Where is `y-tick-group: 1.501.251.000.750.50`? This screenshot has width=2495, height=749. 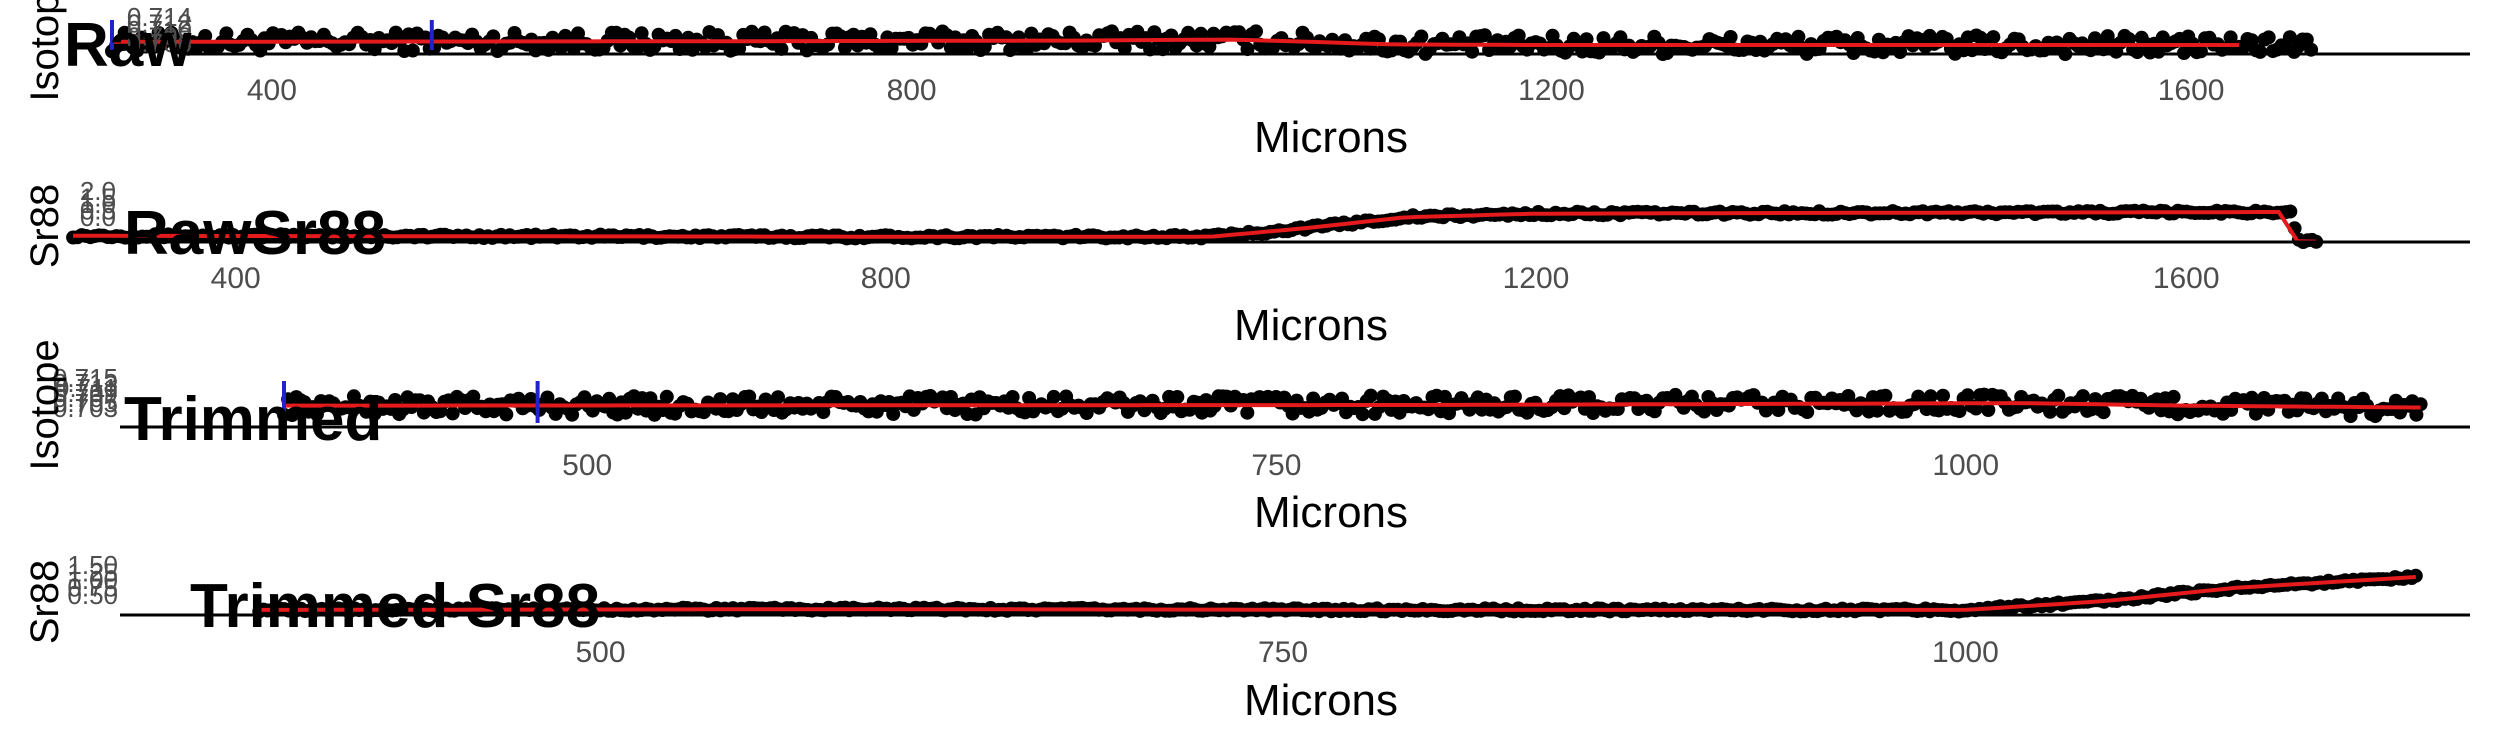 y-tick-group: 1.501.251.000.750.50 is located at coordinates (92, 580).